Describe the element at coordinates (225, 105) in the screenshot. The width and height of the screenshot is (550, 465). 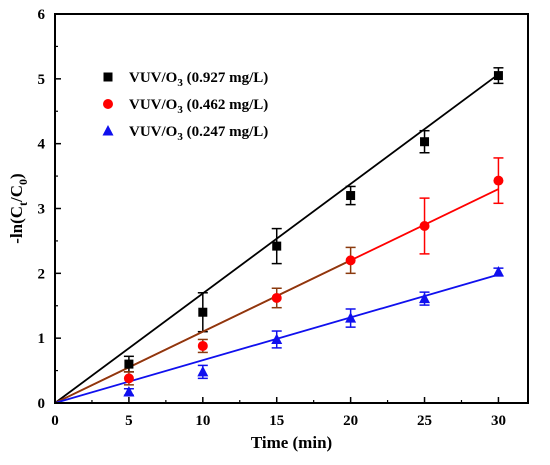
I see `legend-label-conc: (0.462 mg/L)` at that location.